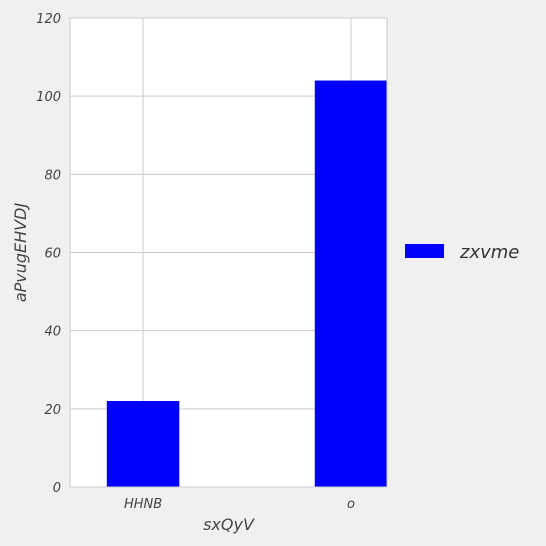 The image size is (546, 546). Describe the element at coordinates (143, 504) in the screenshot. I see `x-tick-label: HHNB` at that location.